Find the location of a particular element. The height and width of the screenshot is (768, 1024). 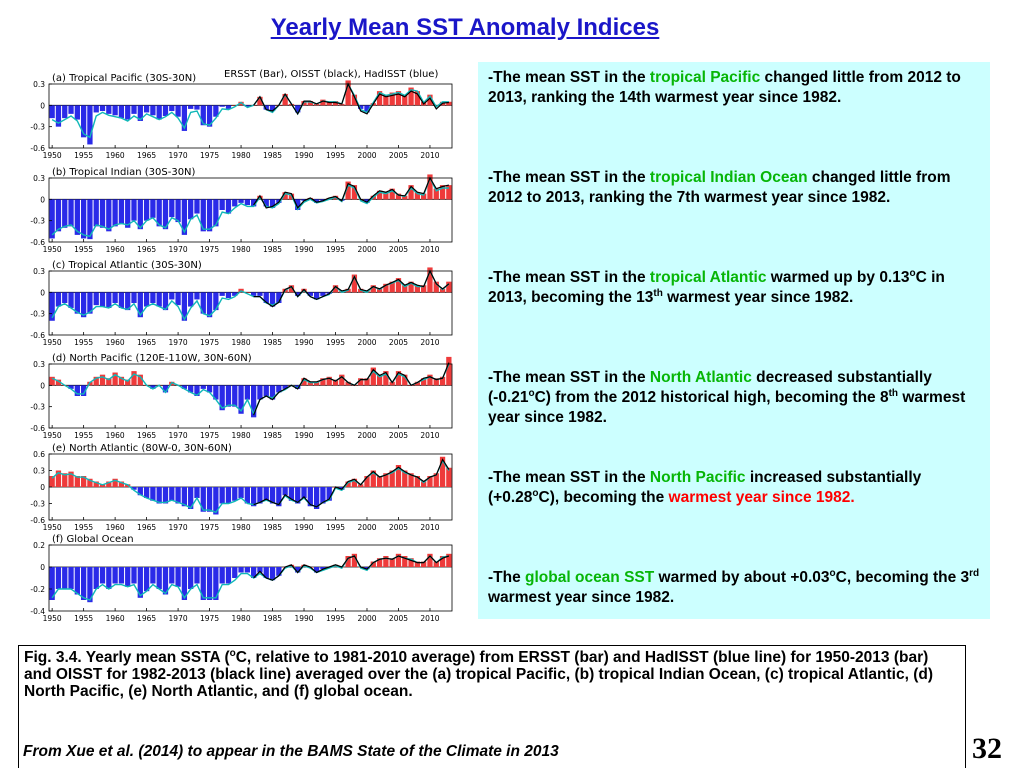

x-tick-label: 1955 is located at coordinates (83, 249).